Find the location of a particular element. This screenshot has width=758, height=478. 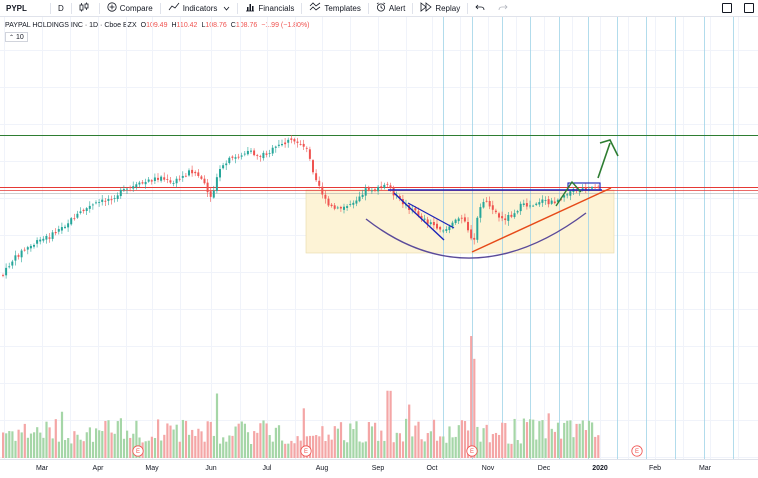

redo-icon is located at coordinates (503, 8).